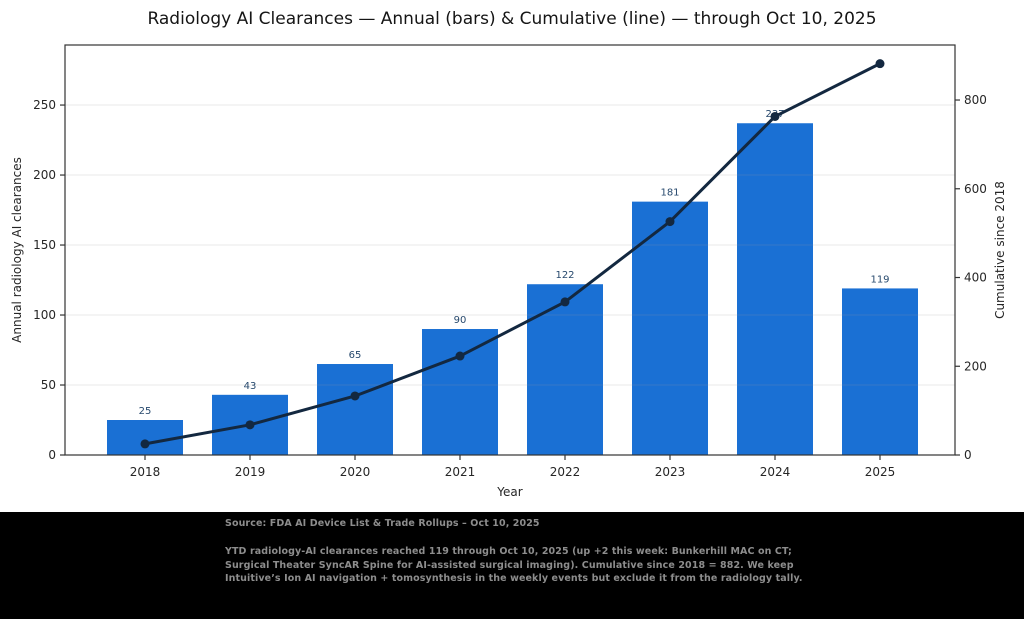 This screenshot has width=1024, height=619. What do you see at coordinates (44, 105) in the screenshot?
I see `y-tick-label-left-250: 250` at bounding box center [44, 105].